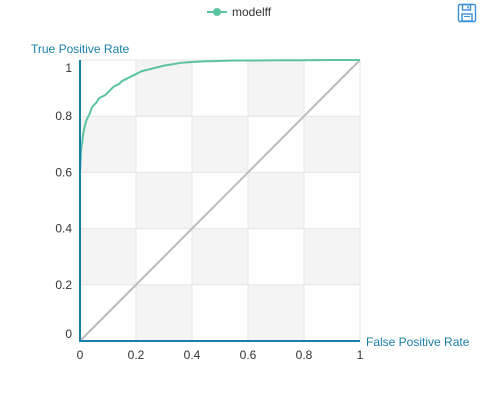 This screenshot has height=400, width=480. I want to click on x-tick-label: 0.8, so click(304, 355).